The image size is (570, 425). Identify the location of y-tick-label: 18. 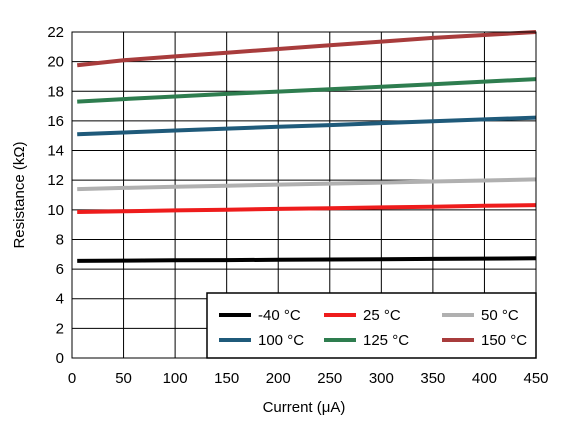
(55, 91).